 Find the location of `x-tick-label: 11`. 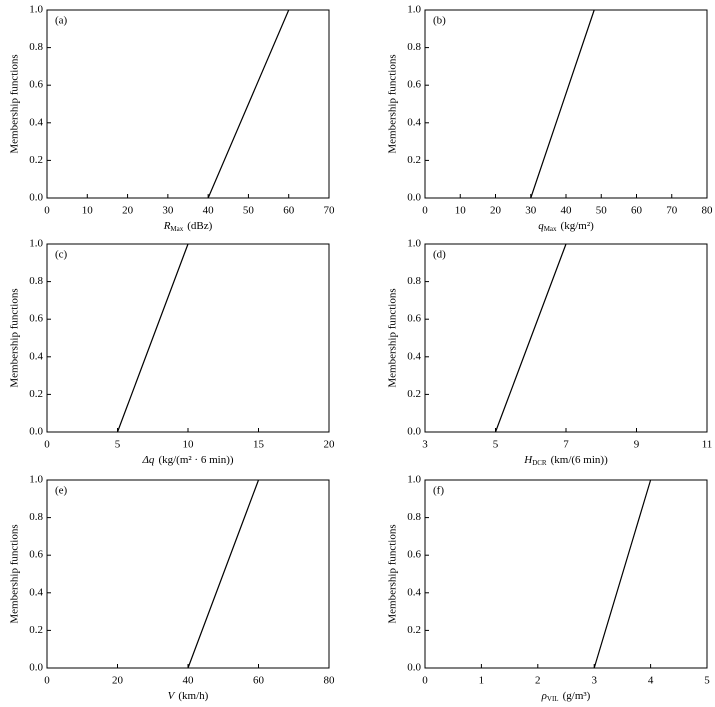

x-tick-label: 11 is located at coordinates (707, 445).